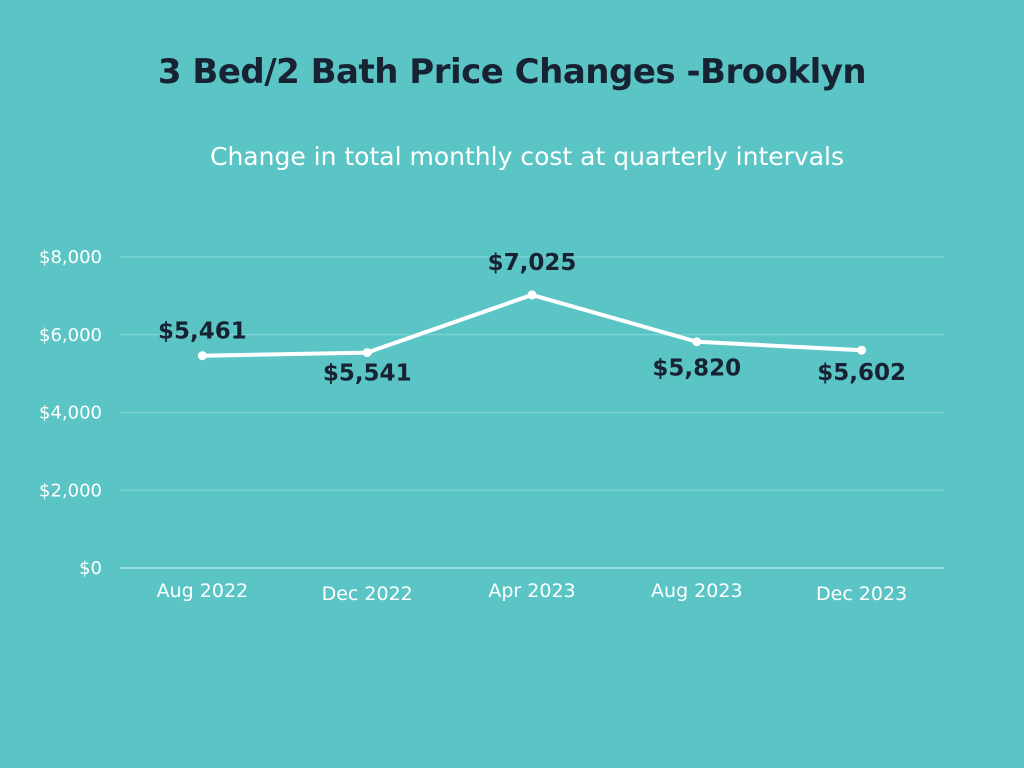 Image resolution: width=1024 pixels, height=768 pixels. I want to click on y-tick-label: $8,000, so click(70, 257).